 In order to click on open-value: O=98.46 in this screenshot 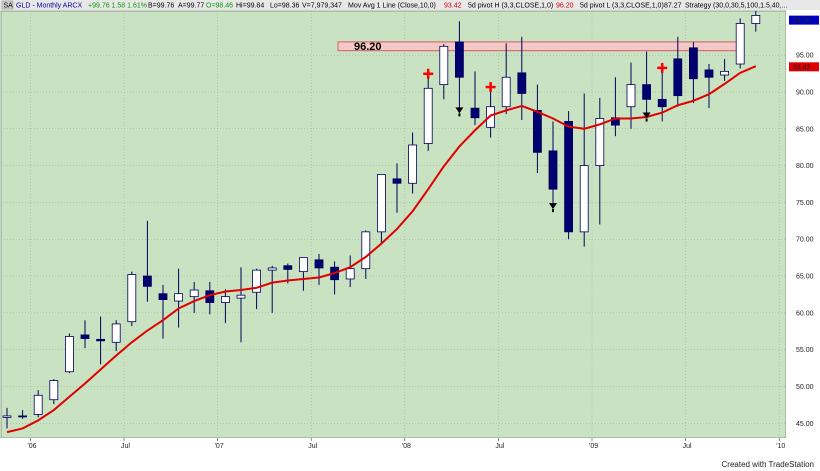, I will do `click(219, 6)`.